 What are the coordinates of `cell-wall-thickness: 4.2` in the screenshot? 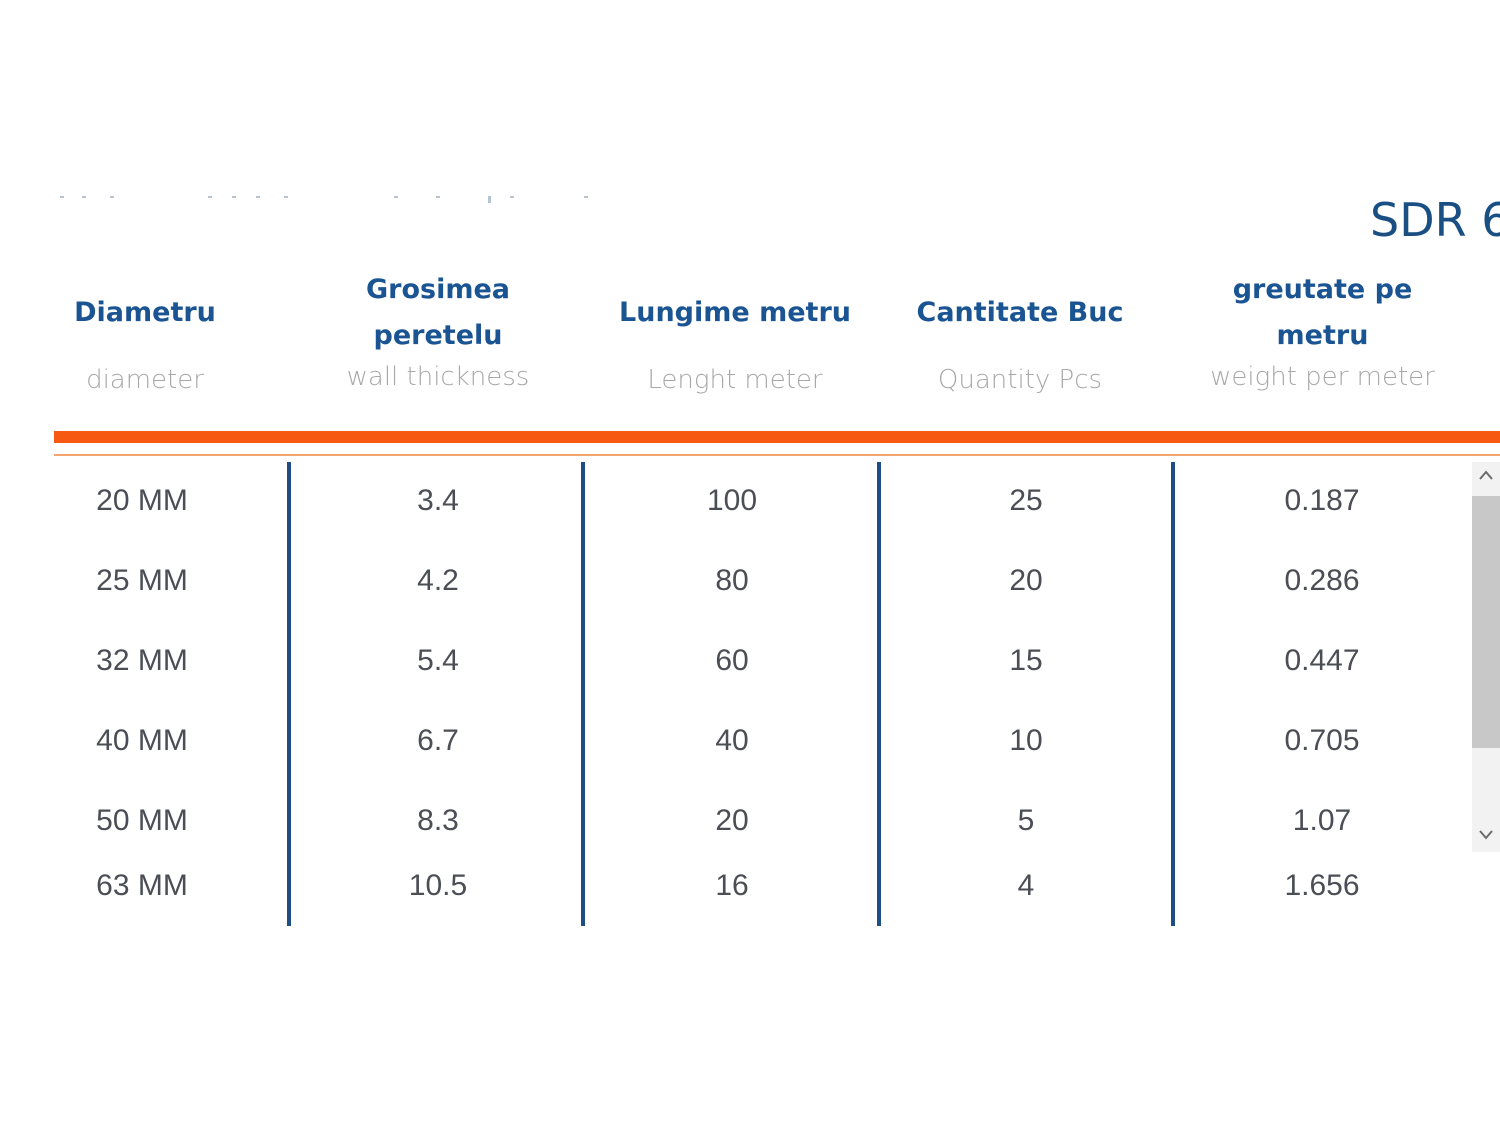 It's located at (438, 580).